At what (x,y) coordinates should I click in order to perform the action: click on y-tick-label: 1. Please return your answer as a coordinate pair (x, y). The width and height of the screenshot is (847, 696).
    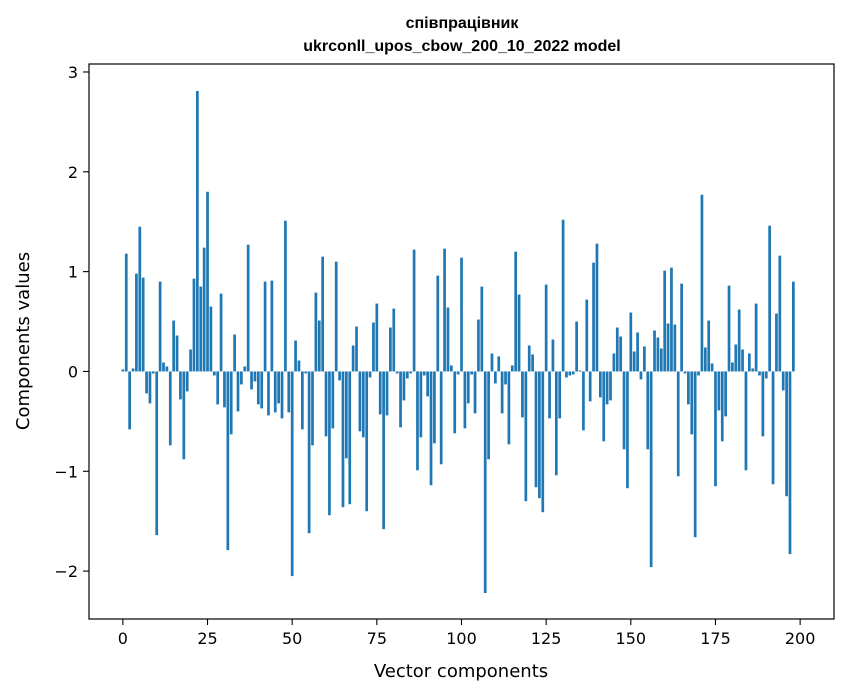
    Looking at the image, I should click on (73, 272).